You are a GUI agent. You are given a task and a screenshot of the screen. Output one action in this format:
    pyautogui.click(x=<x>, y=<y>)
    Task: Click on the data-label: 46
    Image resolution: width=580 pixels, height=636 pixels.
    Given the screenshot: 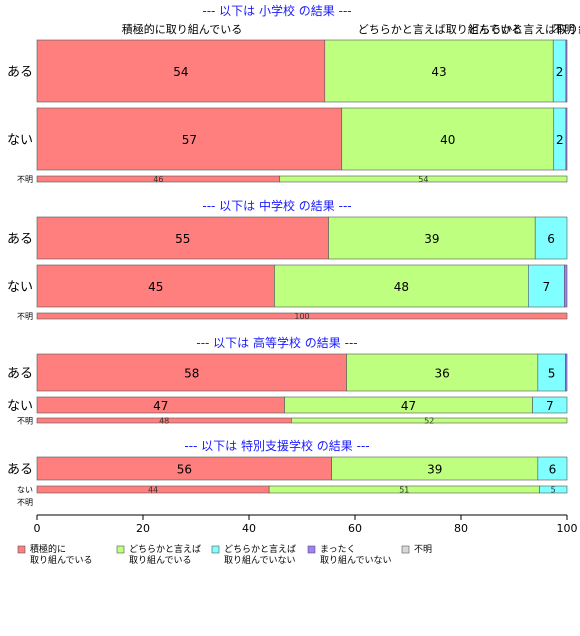 What is the action you would take?
    pyautogui.click(x=158, y=179)
    